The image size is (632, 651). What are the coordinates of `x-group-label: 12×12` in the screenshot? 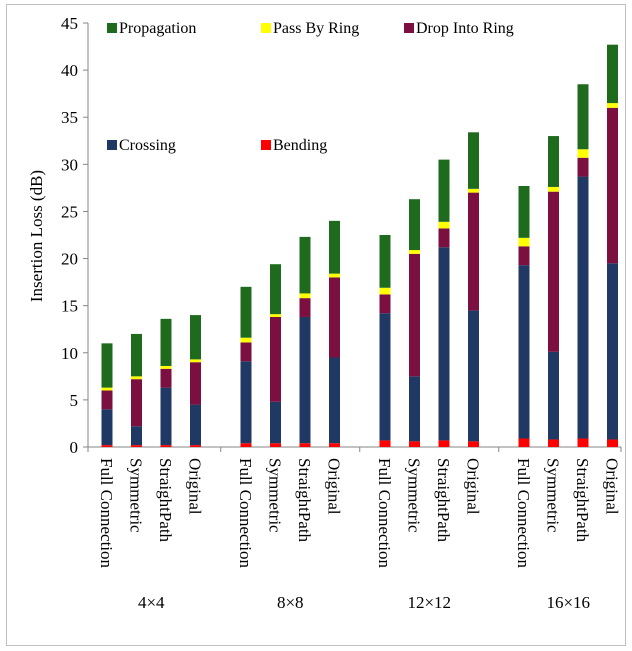 It's located at (429, 602).